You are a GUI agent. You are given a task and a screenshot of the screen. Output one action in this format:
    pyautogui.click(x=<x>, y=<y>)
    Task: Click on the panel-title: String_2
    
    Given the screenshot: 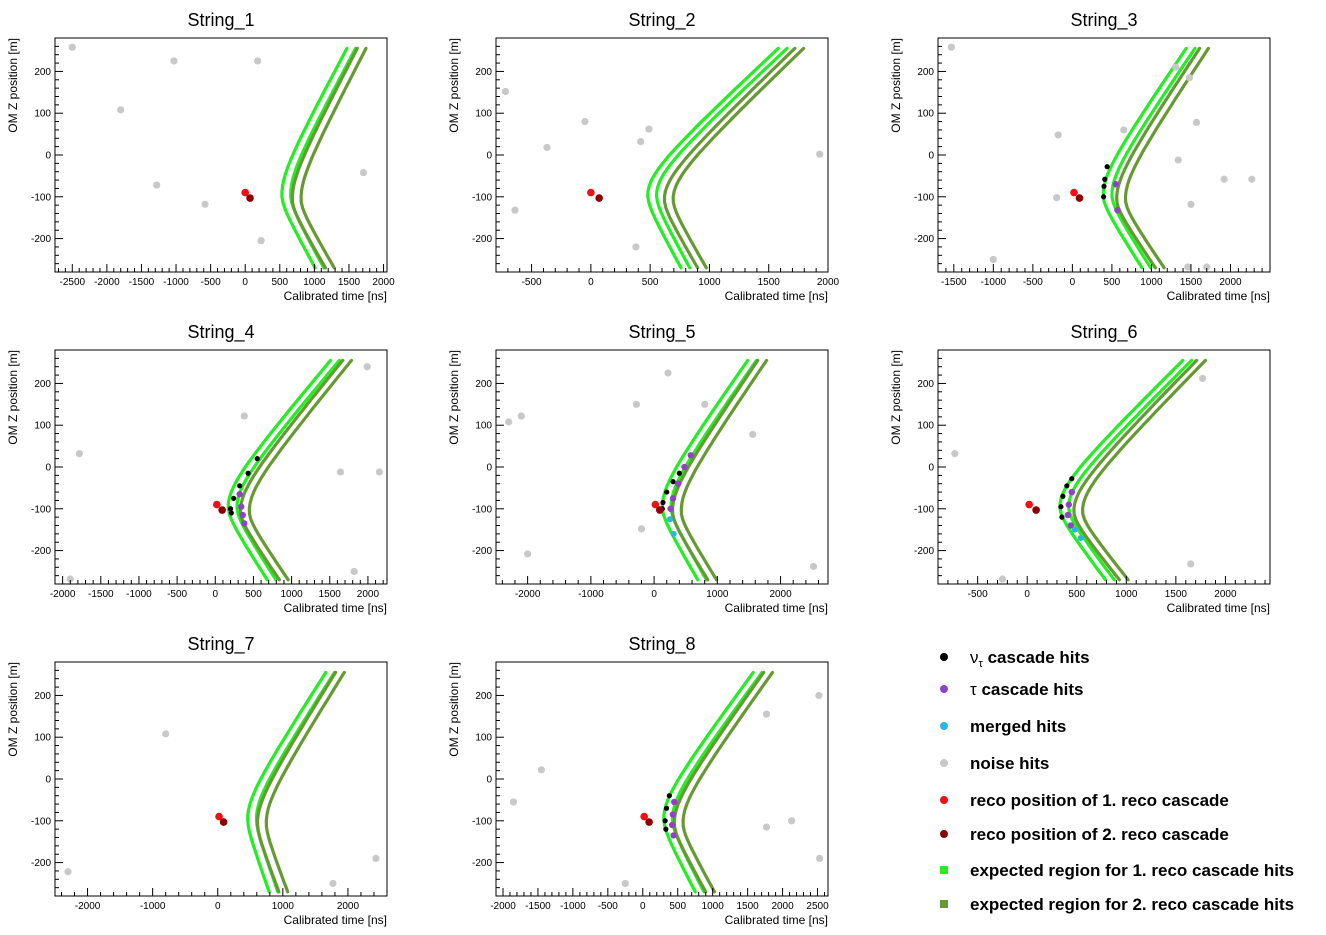 What is the action you would take?
    pyautogui.click(x=661, y=20)
    